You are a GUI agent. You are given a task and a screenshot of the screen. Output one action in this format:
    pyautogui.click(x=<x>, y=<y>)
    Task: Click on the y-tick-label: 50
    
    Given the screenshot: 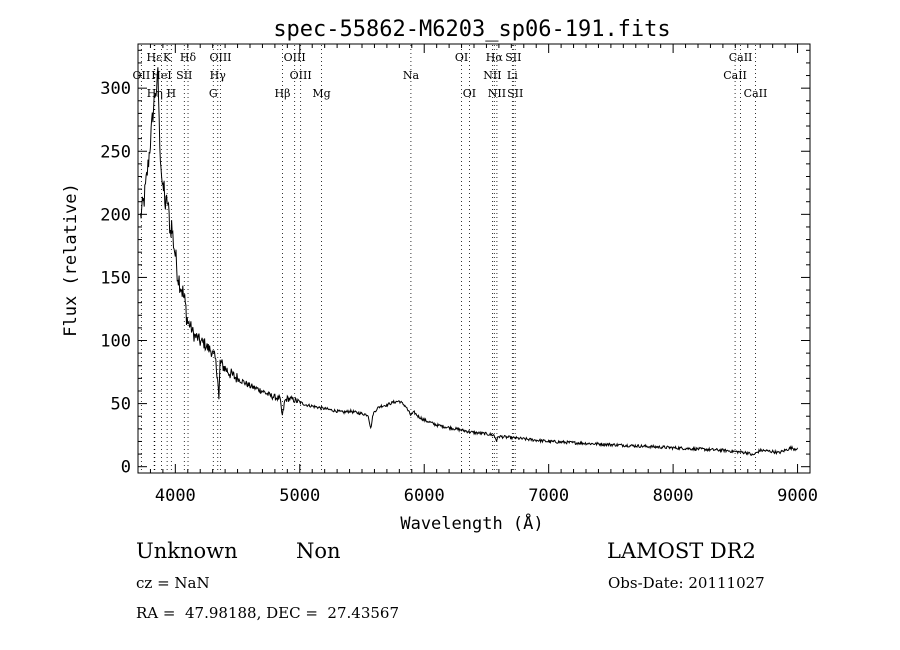 What is the action you would take?
    pyautogui.click(x=121, y=405)
    